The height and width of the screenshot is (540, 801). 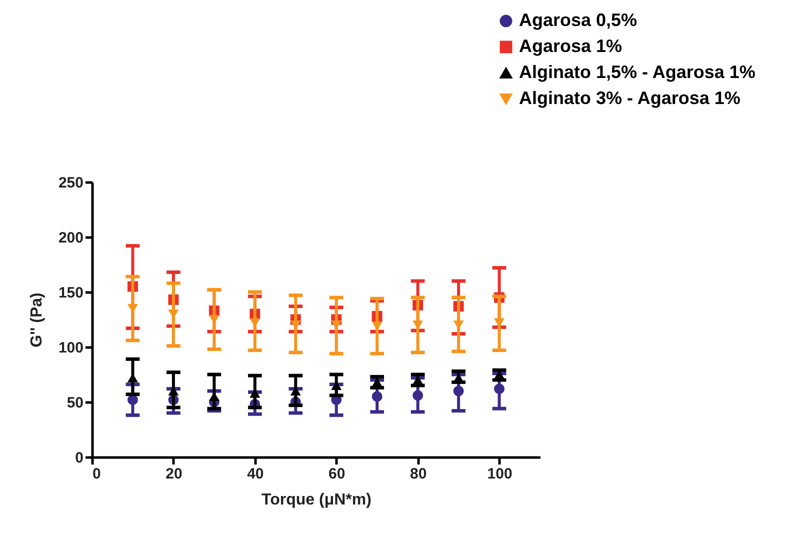 What do you see at coordinates (71, 183) in the screenshot?
I see `y-tick-label: 250` at bounding box center [71, 183].